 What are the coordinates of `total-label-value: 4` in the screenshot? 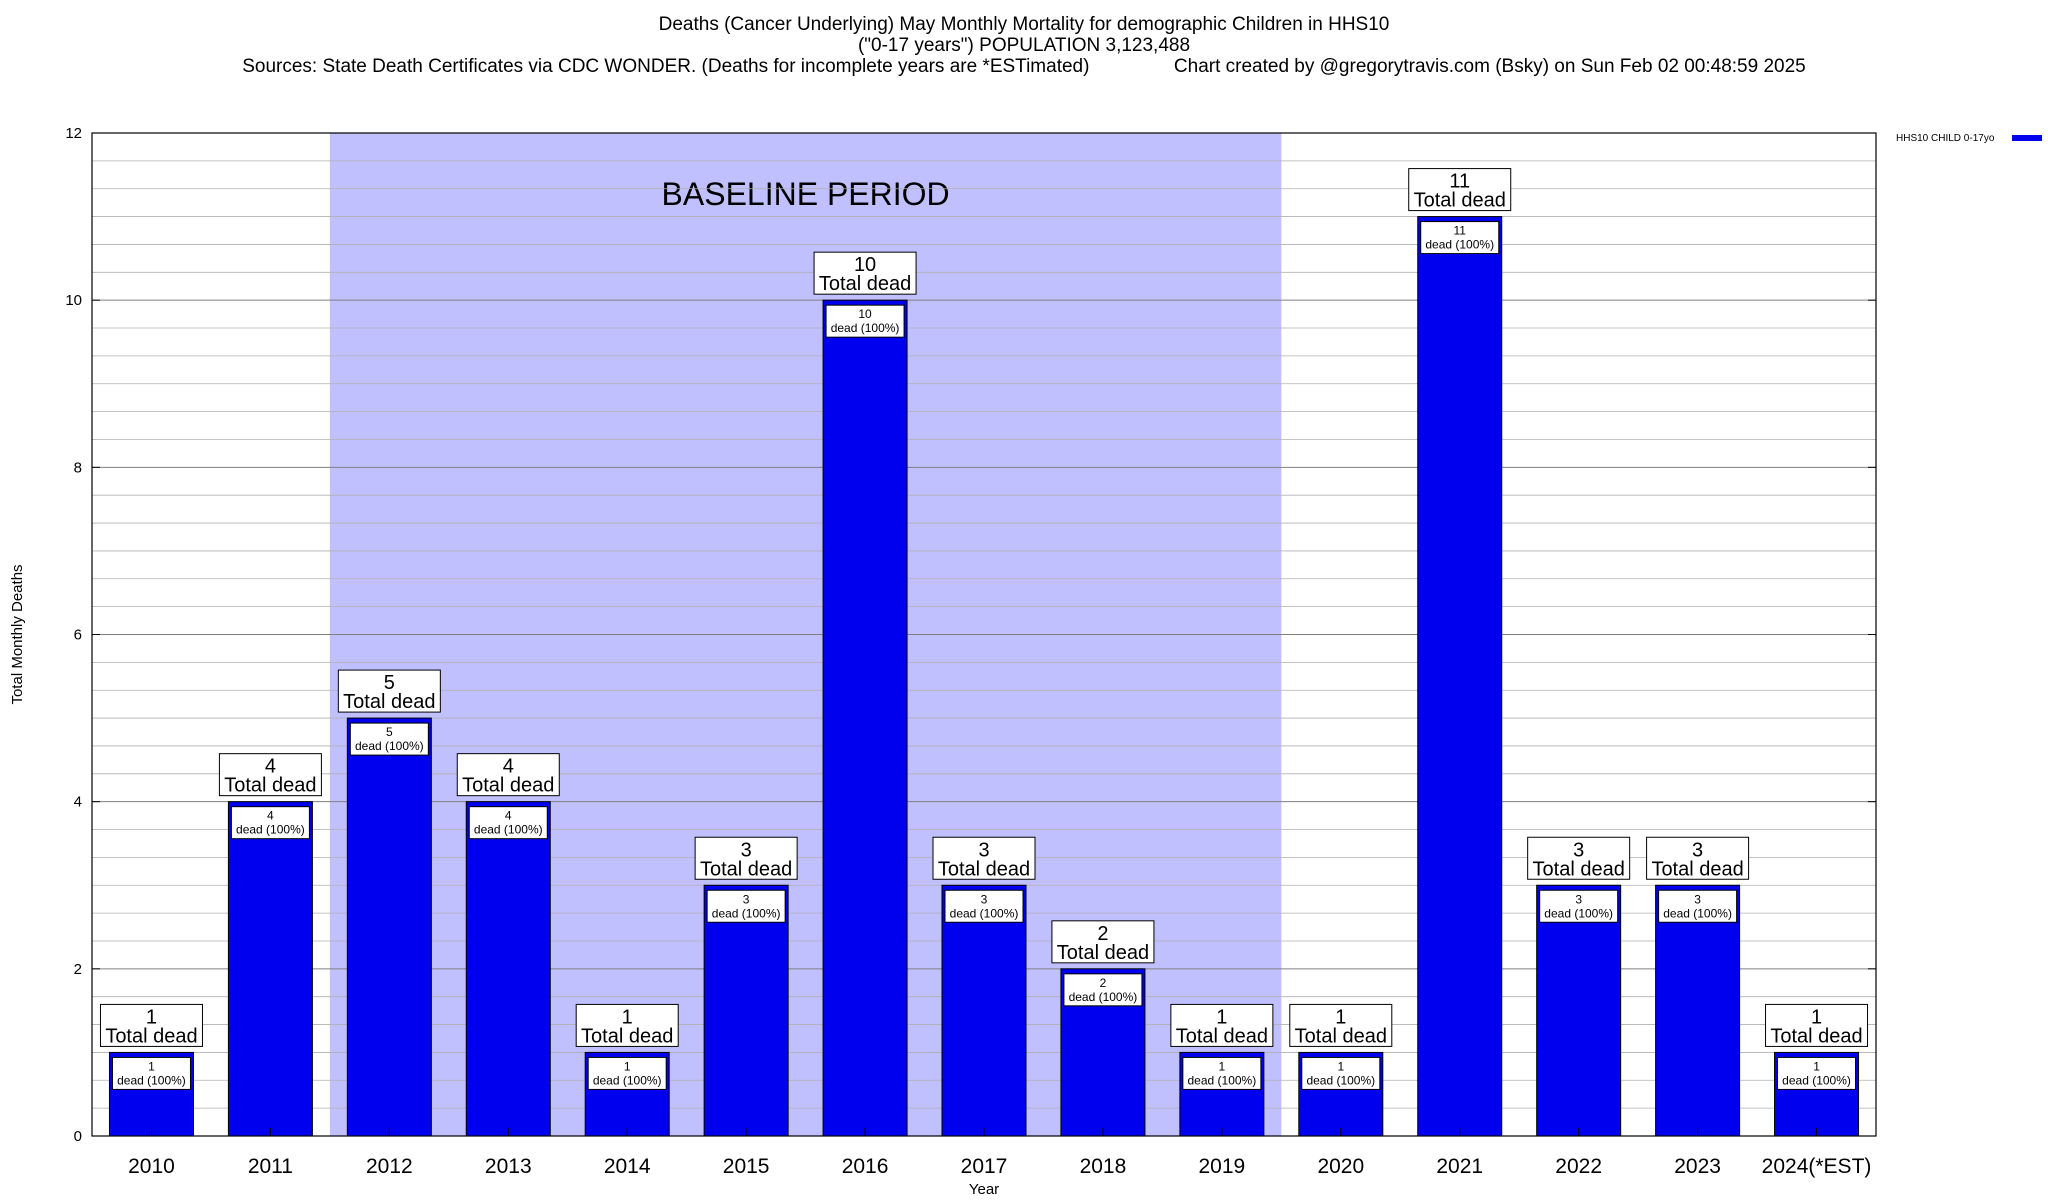 It's located at (270, 767).